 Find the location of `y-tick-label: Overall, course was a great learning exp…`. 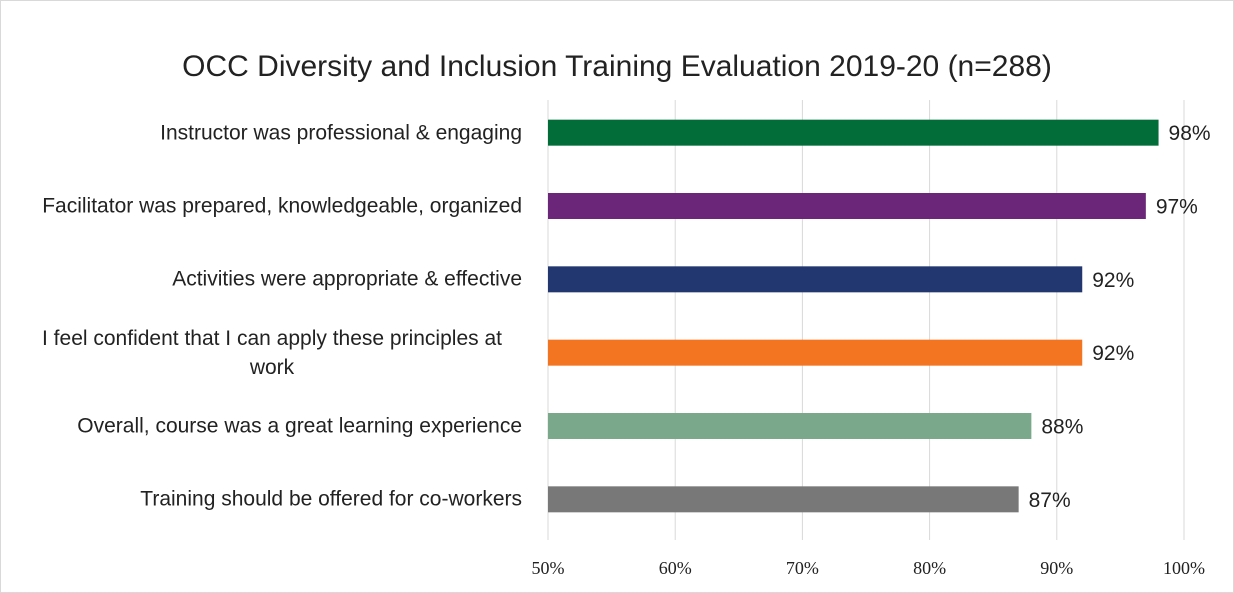

y-tick-label: Overall, course was a great learning exp… is located at coordinates (299, 426).